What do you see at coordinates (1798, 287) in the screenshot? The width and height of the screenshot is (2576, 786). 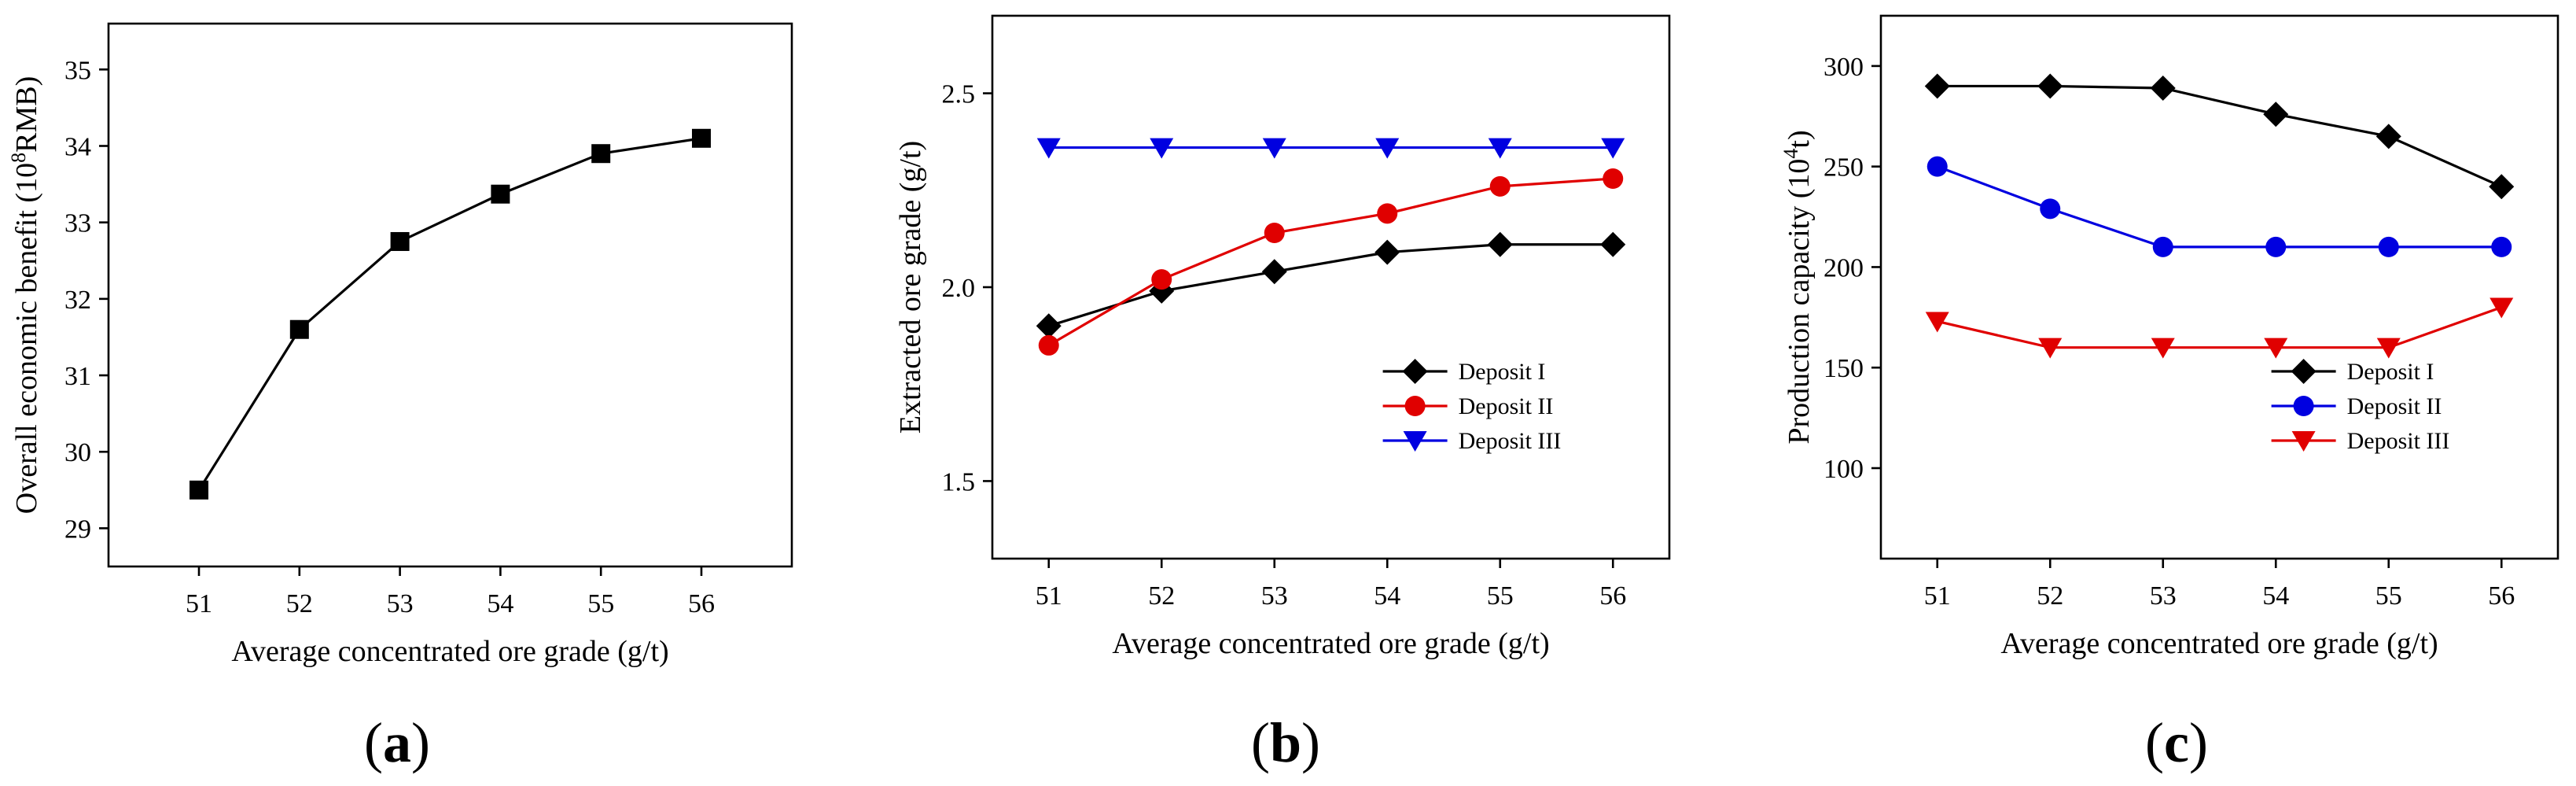 I see `y-axis-title: Production capacity (104t)` at bounding box center [1798, 287].